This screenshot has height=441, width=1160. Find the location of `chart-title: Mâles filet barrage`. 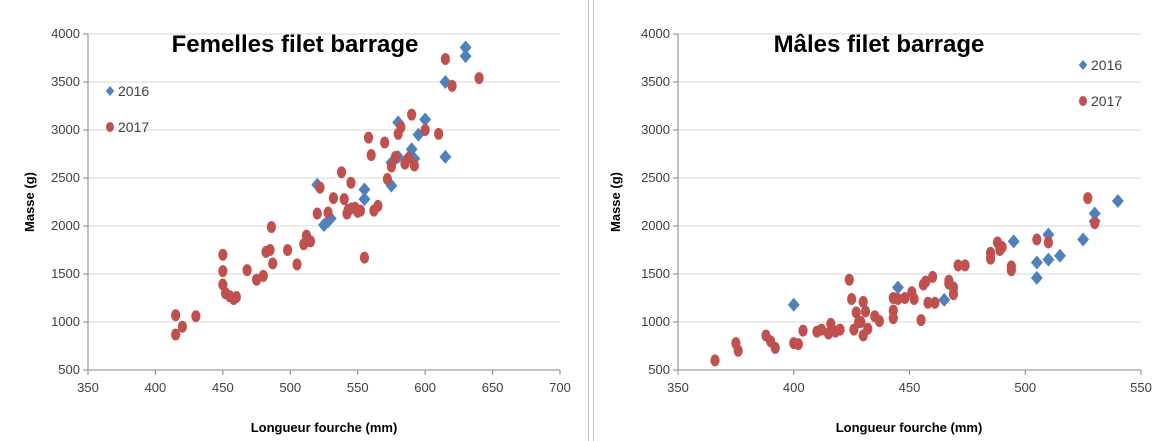

chart-title: Mâles filet barrage is located at coordinates (879, 44).